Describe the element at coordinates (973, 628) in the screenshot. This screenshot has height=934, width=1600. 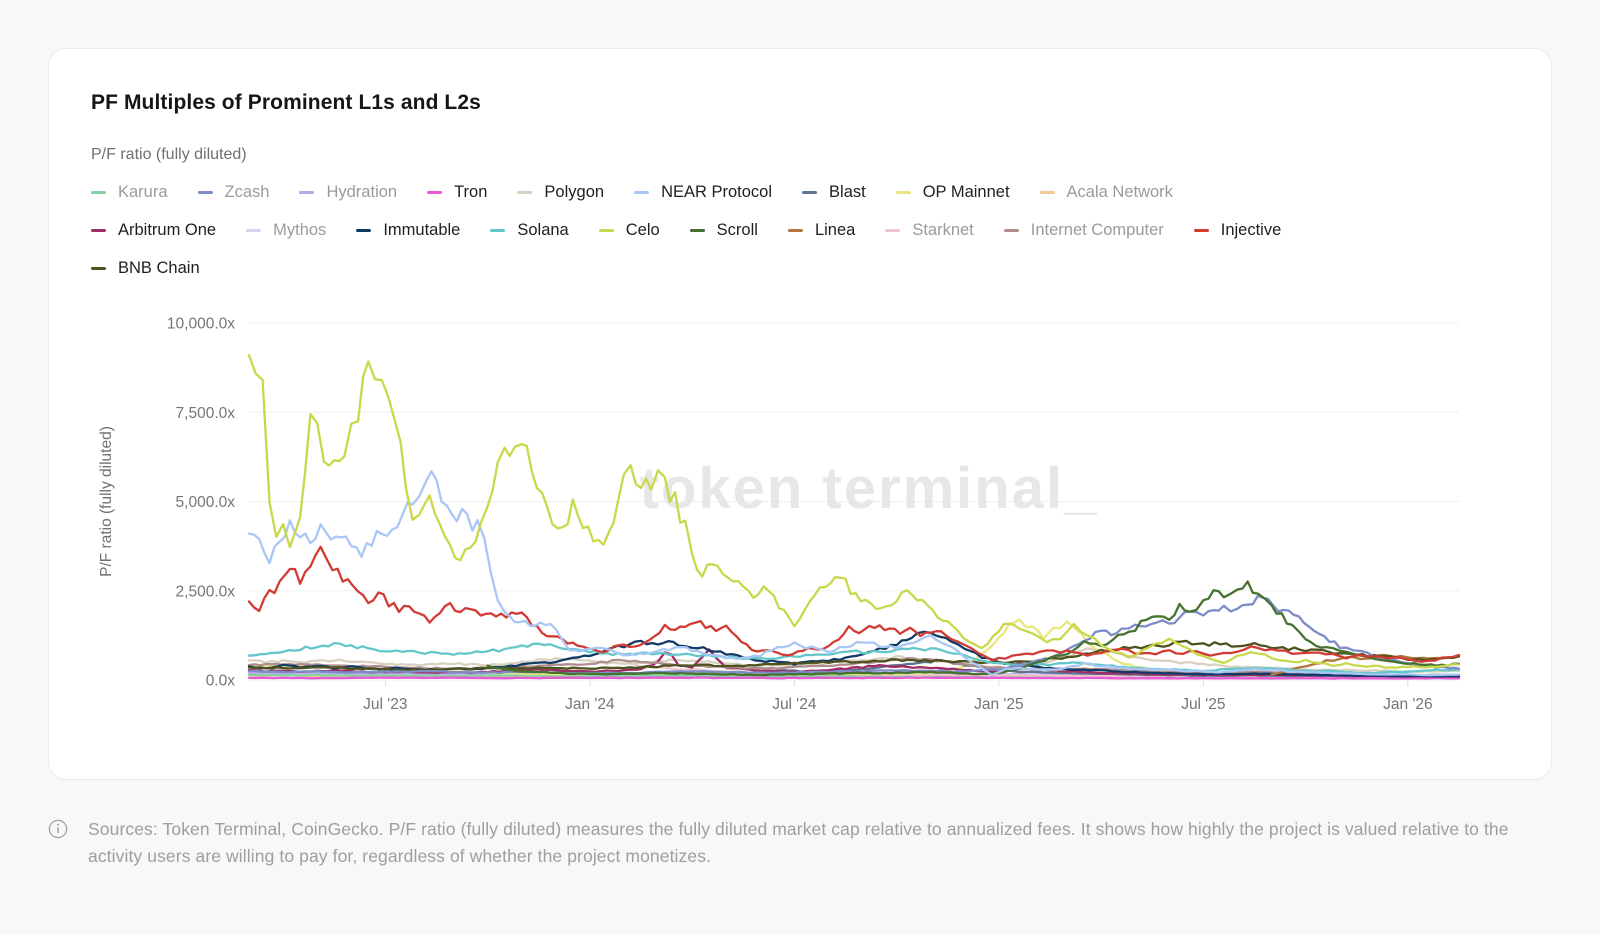
I see `series-line-scroll` at that location.